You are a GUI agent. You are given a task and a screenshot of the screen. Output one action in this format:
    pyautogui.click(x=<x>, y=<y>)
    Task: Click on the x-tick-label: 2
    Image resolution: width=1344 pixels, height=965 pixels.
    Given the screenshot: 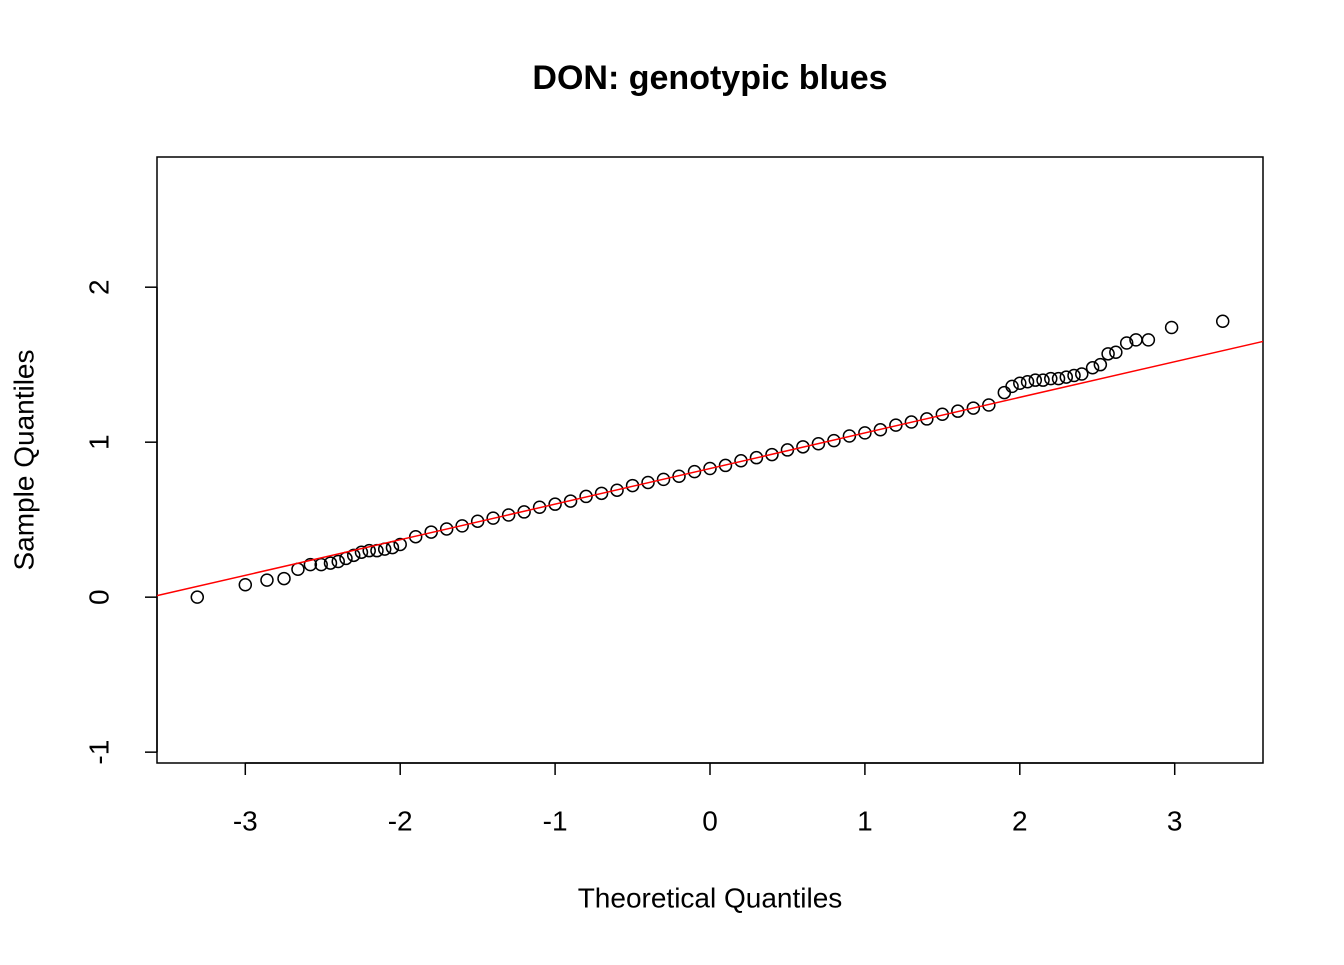 What is the action you would take?
    pyautogui.click(x=1020, y=820)
    